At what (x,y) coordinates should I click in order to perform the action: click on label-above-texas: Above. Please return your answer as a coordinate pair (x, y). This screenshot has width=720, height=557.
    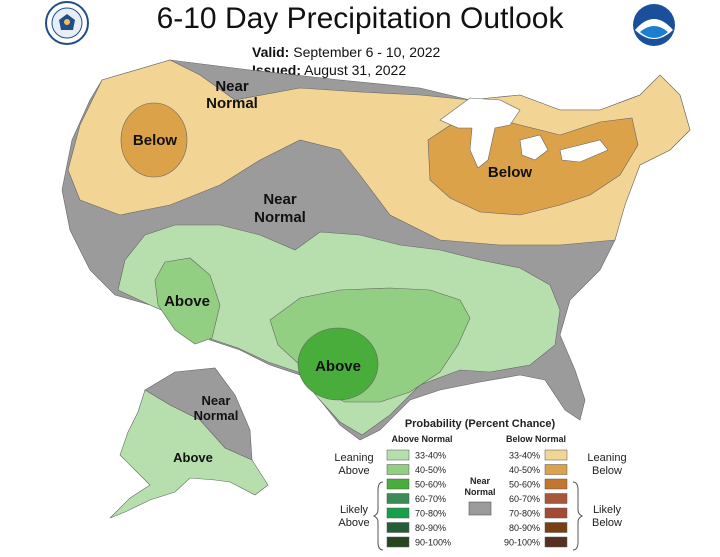
    Looking at the image, I should click on (338, 366).